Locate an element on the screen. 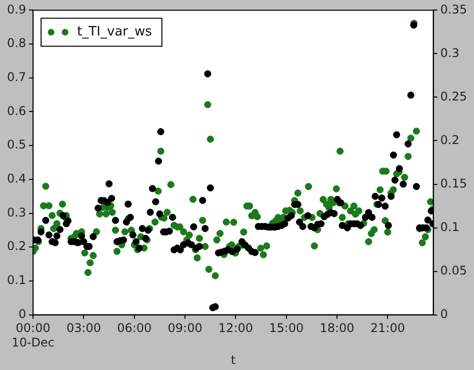 Image resolution: width=474 pixels, height=370 pixels. y-tick-label: 0.4 is located at coordinates (16, 179).